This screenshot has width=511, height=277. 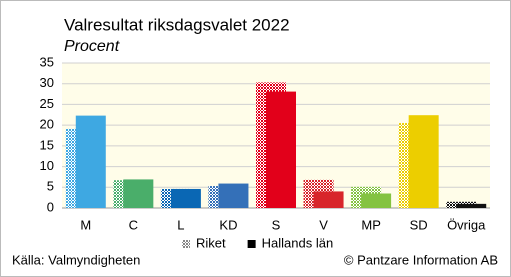 I want to click on y-tick-label: 5, so click(x=50, y=186).